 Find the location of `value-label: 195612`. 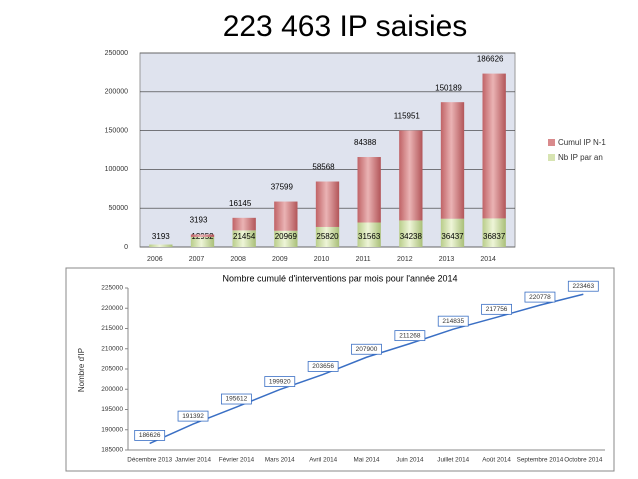

value-label: 195612 is located at coordinates (237, 399).